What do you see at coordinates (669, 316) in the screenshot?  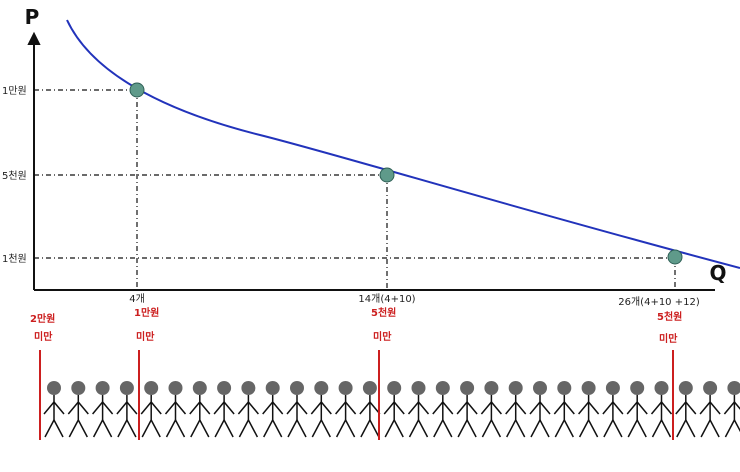 I see `threshold-label-4-line1: 5천원` at bounding box center [669, 316].